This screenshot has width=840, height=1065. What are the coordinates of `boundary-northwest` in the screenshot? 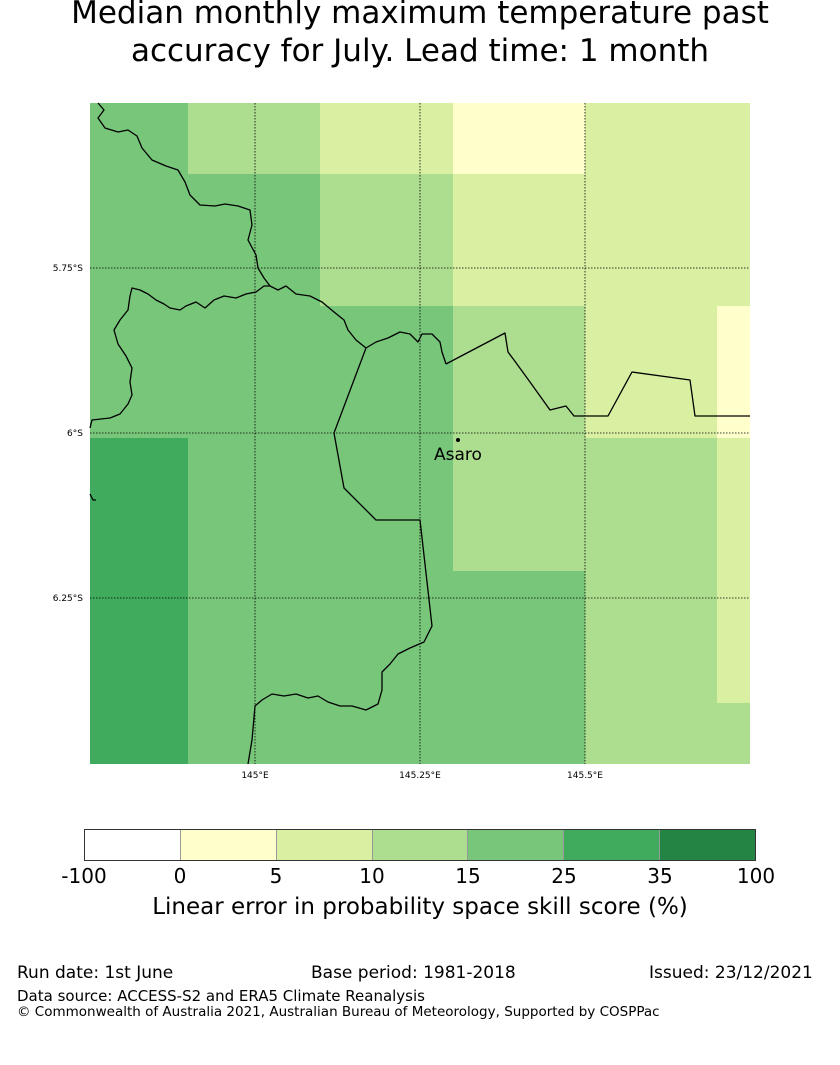 It's located at (272, 233).